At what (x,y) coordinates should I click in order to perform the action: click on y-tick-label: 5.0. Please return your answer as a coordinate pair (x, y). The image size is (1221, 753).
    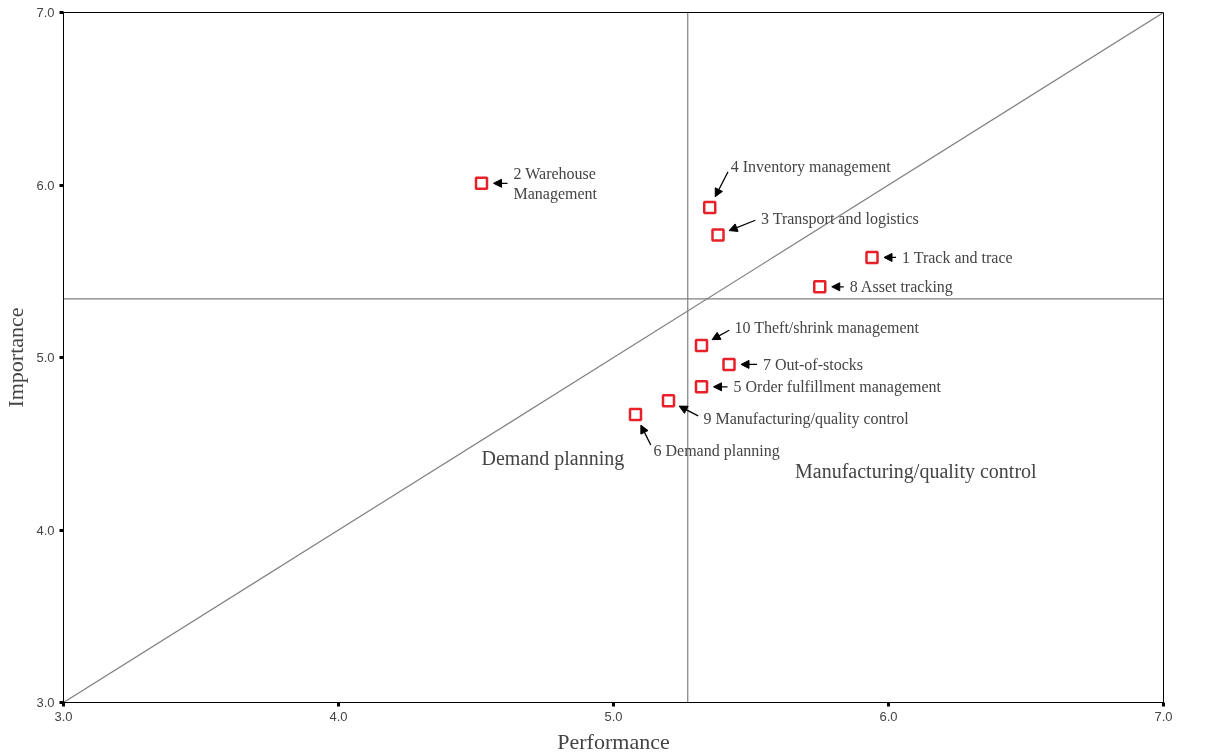
    Looking at the image, I should click on (45, 357).